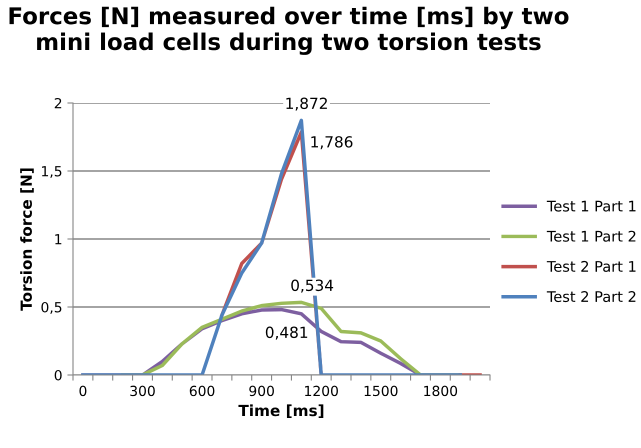 The width and height of the screenshot is (641, 448). What do you see at coordinates (591, 236) in the screenshot?
I see `legend-label: Test 1 Part 2` at bounding box center [591, 236].